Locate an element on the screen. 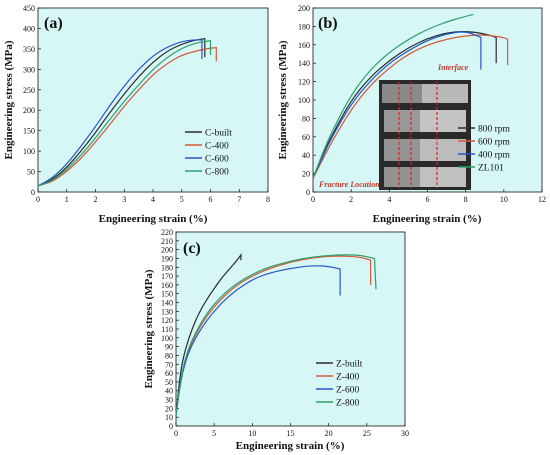 This screenshot has width=550, height=455. panel-c-xtick-label-1: 5 is located at coordinates (214, 433).